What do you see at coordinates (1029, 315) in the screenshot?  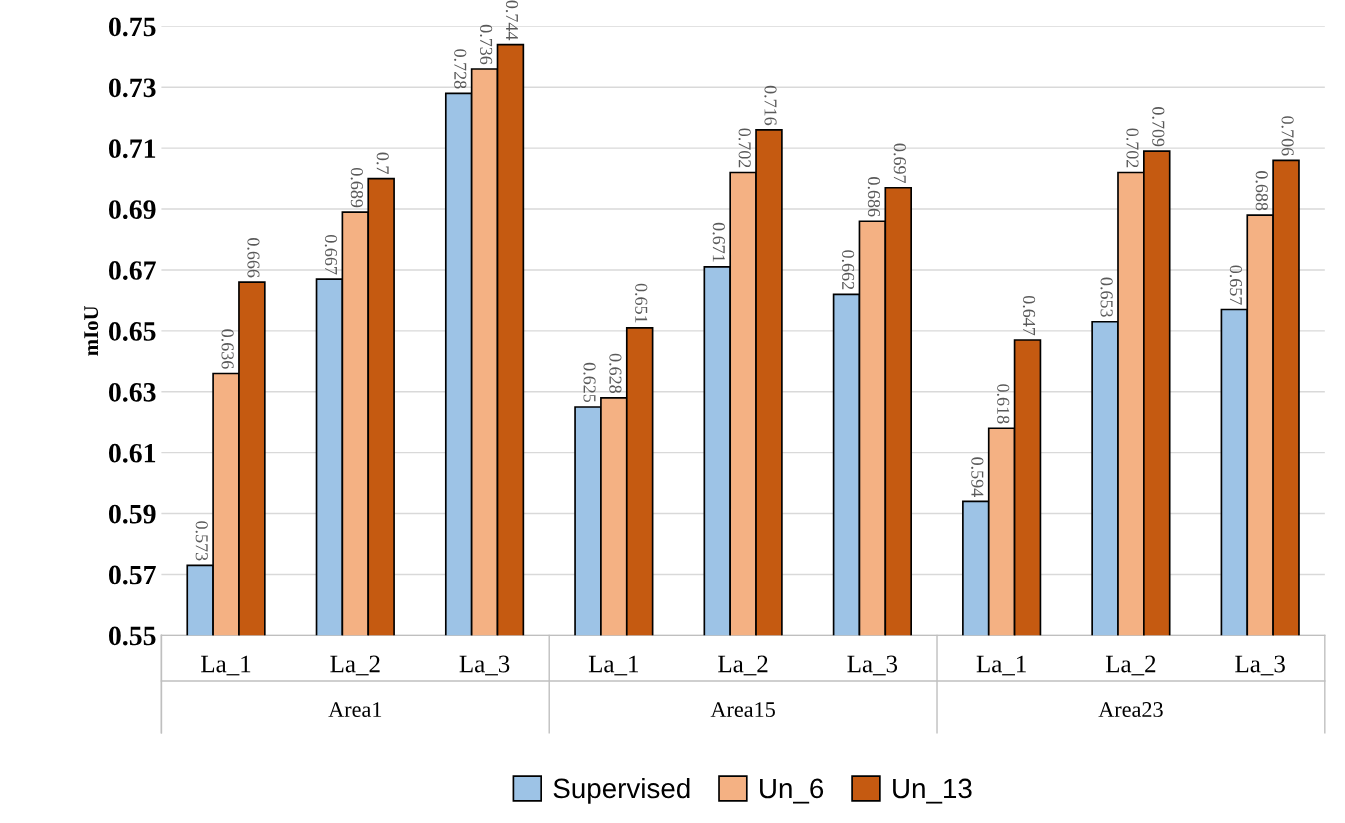 I see `data-label: 0.647` at bounding box center [1029, 315].